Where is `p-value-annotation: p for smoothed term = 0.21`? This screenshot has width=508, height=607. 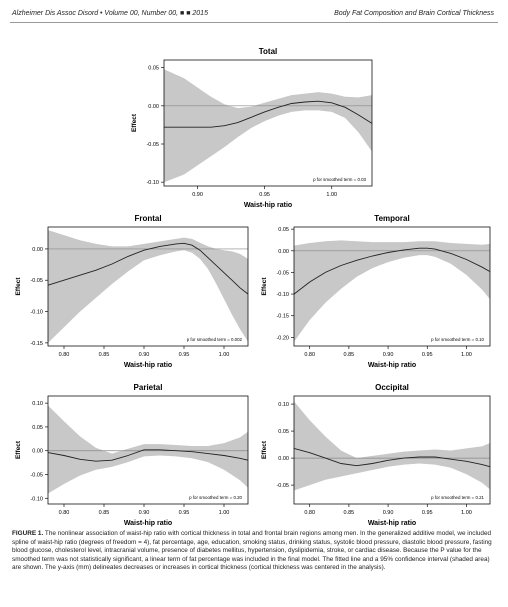 p-value-annotation: p for smoothed term = 0.21 is located at coordinates (457, 497).